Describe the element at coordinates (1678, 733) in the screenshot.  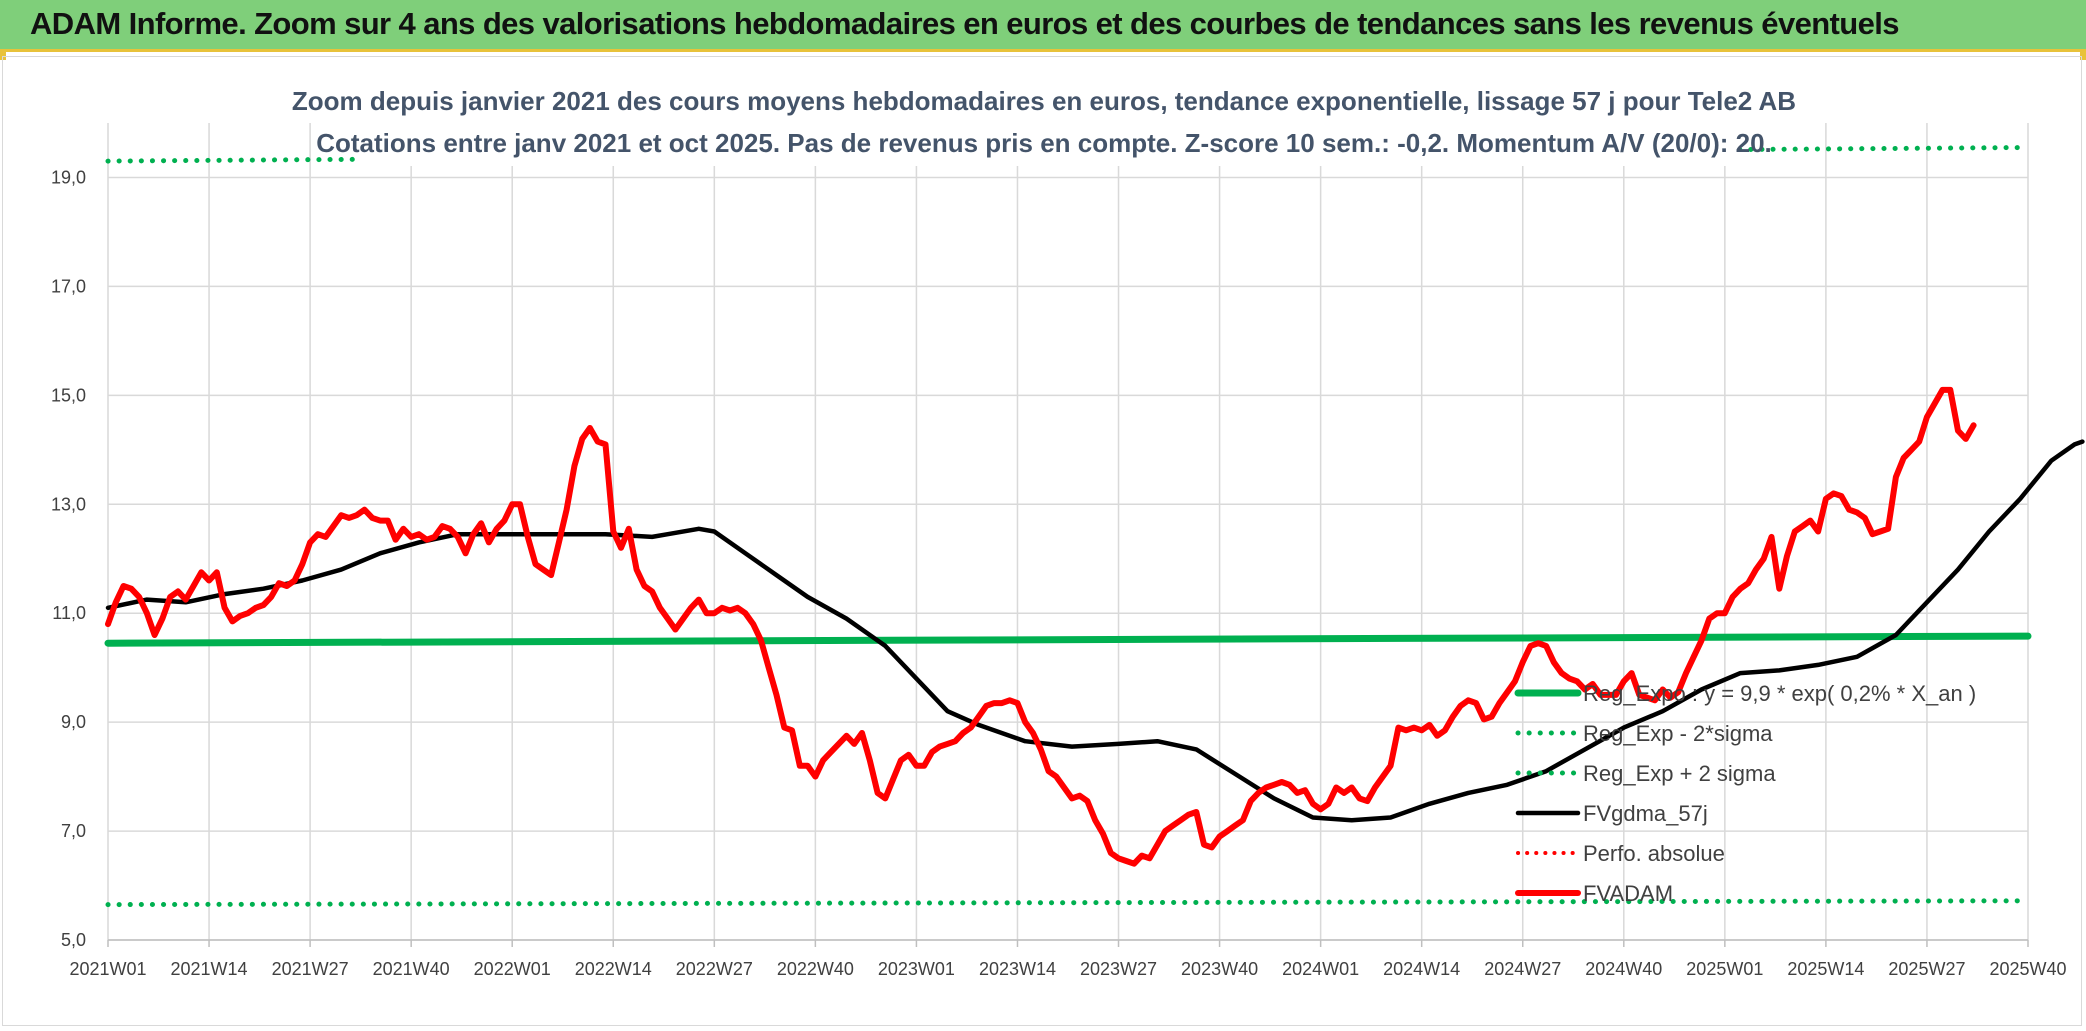
I see `legend-label: Reg_Exp - 2*sigma` at that location.